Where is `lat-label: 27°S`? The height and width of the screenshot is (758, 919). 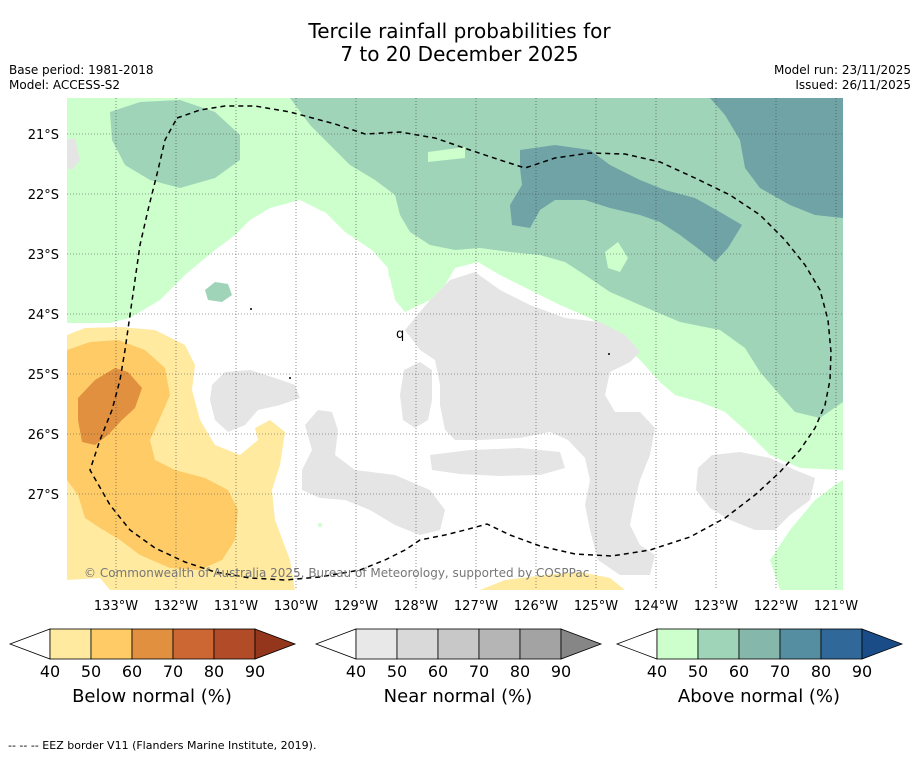 lat-label: 27°S is located at coordinates (43, 495).